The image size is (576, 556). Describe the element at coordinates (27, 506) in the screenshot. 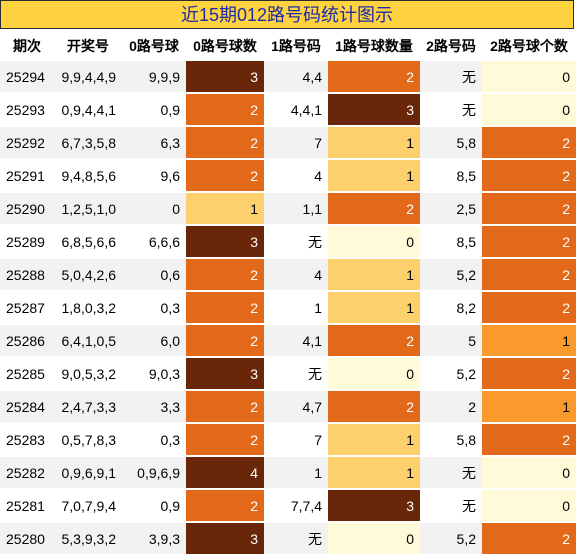

I see `period-cell: 25281` at that location.